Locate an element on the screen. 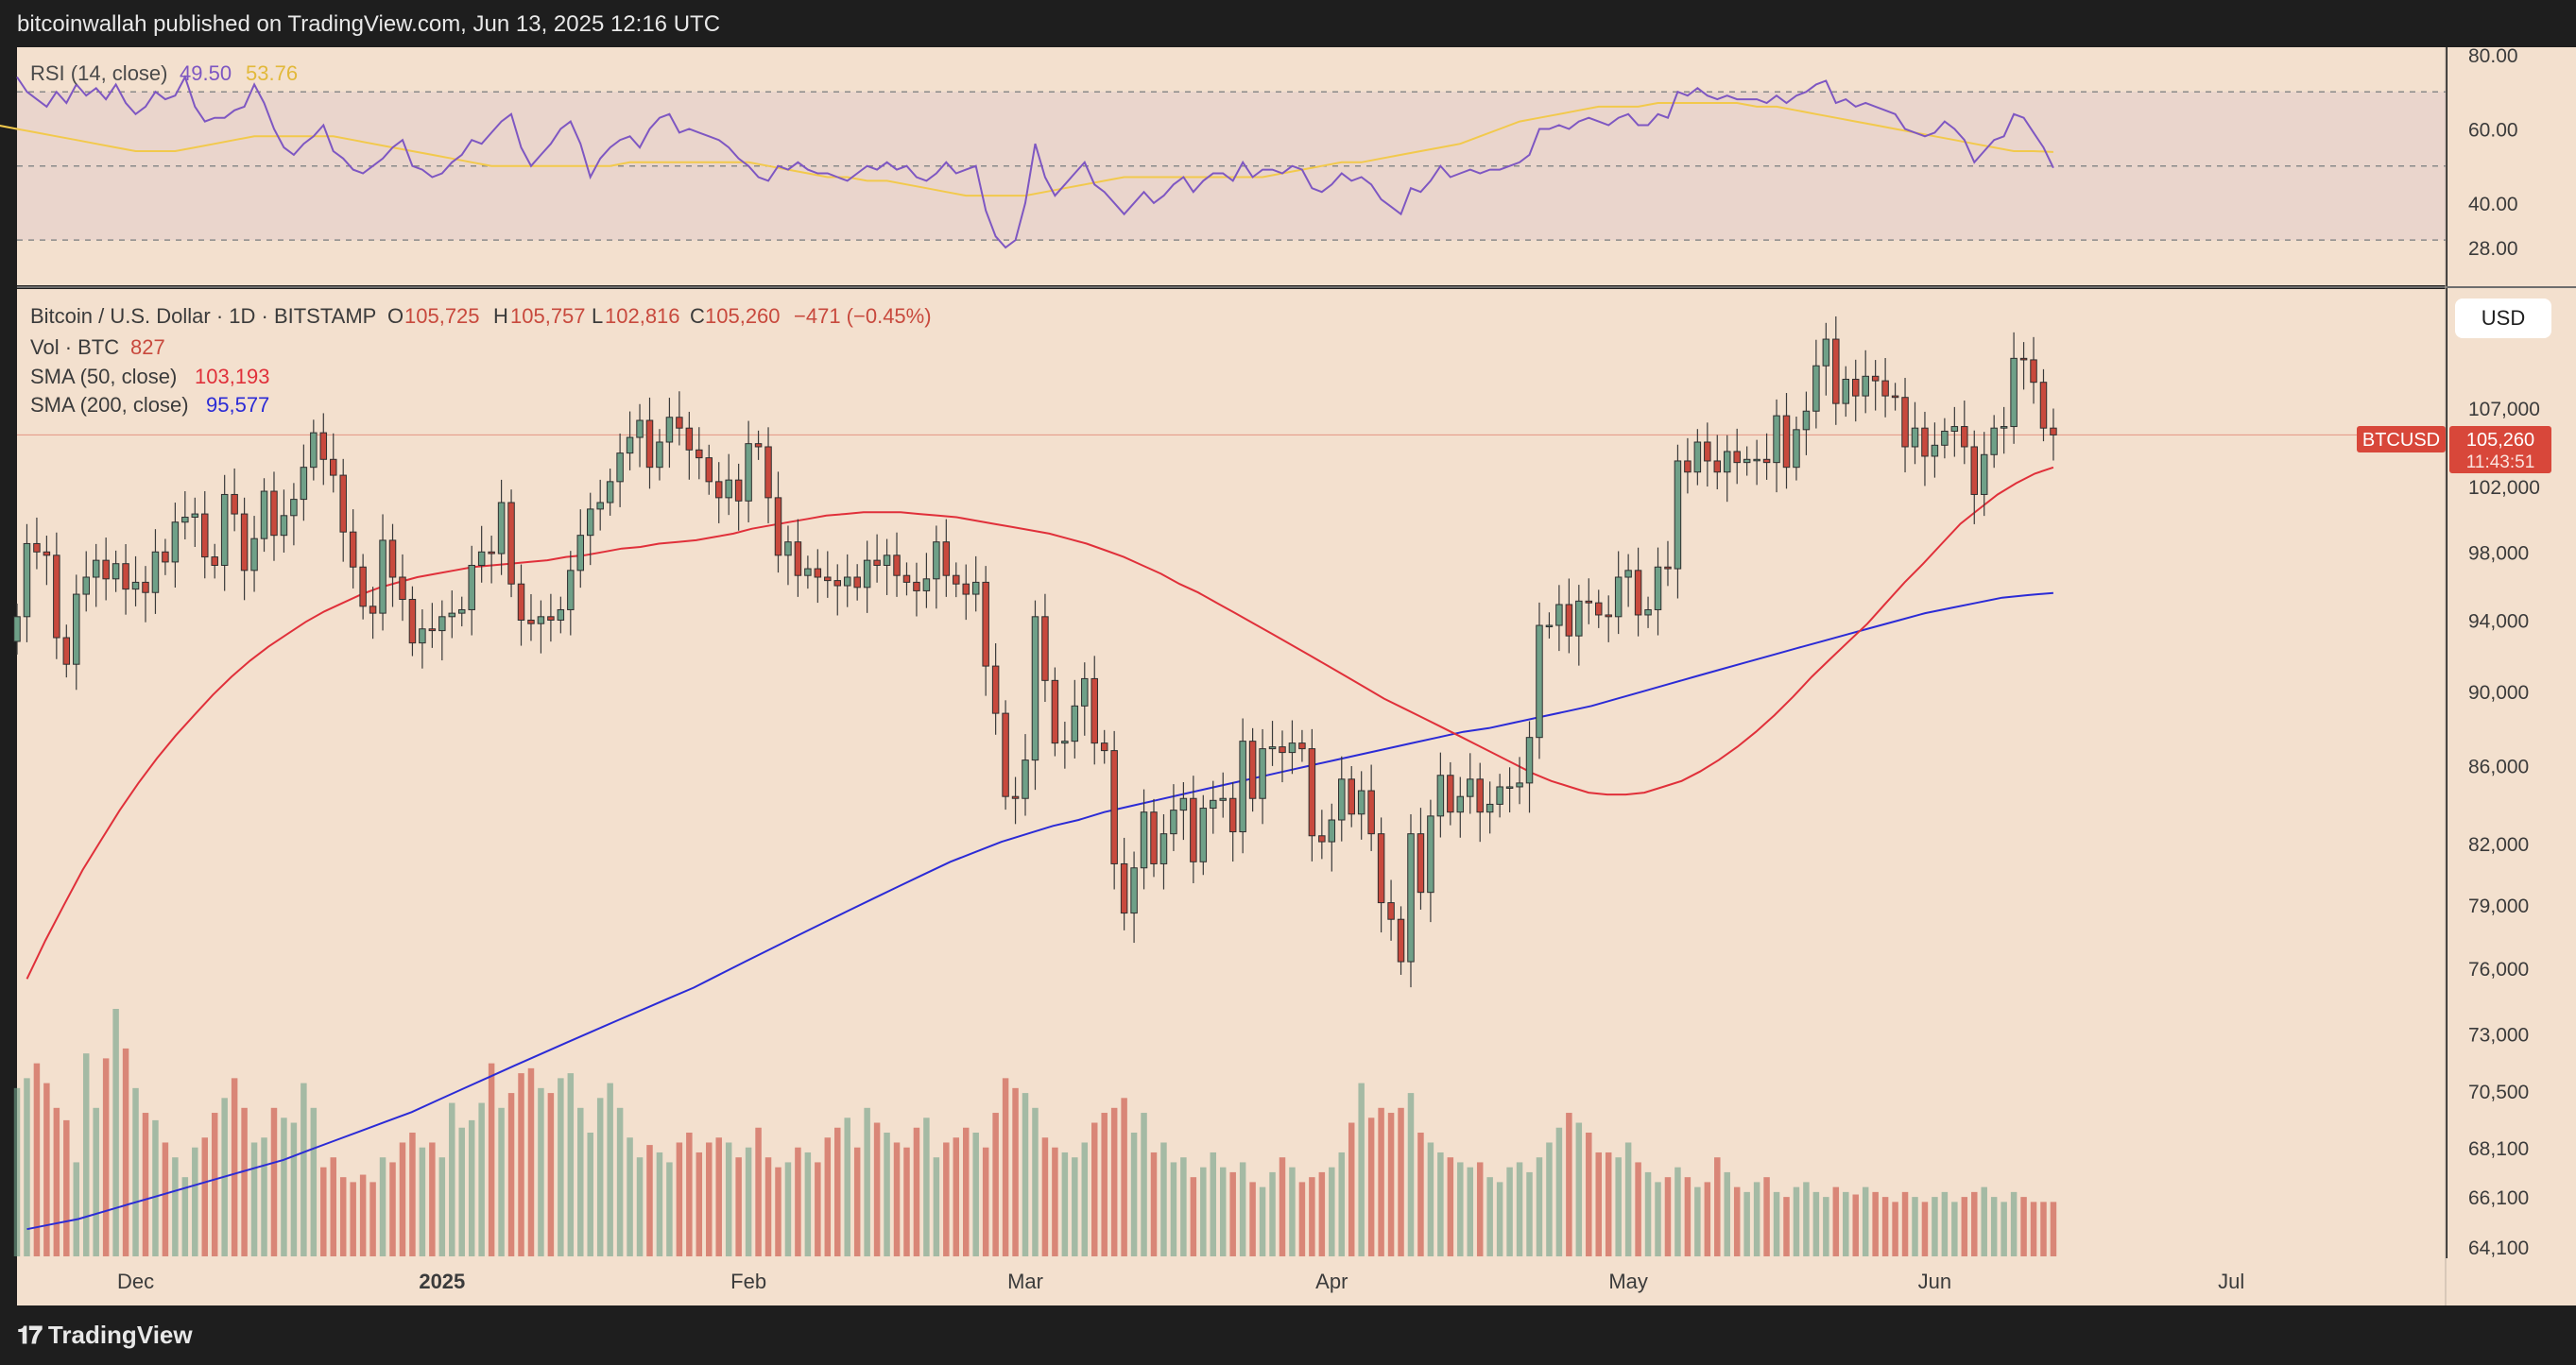 The image size is (2576, 1365). rsi-axis-tick: 60.00 is located at coordinates (2493, 130).